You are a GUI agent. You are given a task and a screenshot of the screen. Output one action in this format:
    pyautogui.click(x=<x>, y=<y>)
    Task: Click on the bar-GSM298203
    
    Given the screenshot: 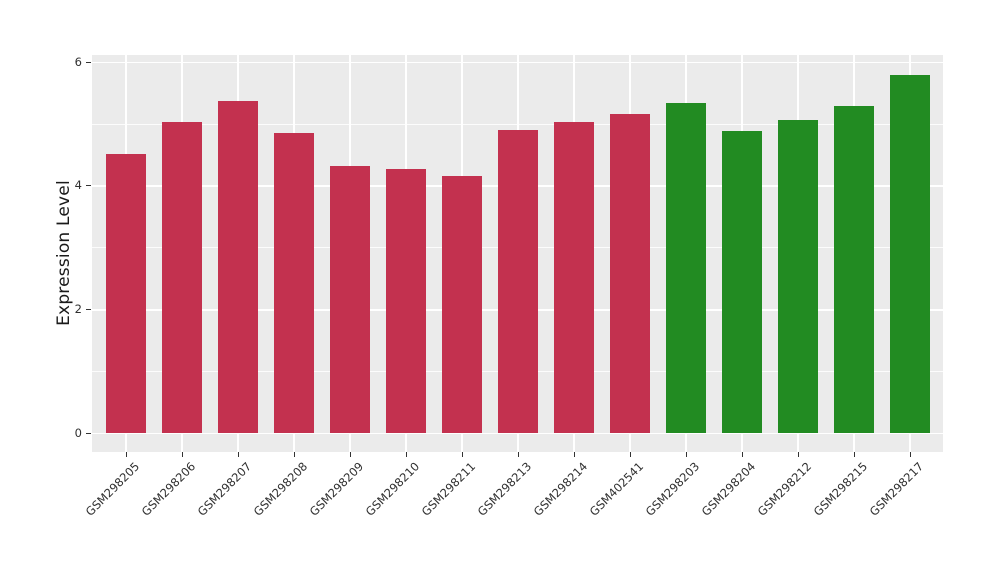 What is the action you would take?
    pyautogui.click(x=686, y=268)
    